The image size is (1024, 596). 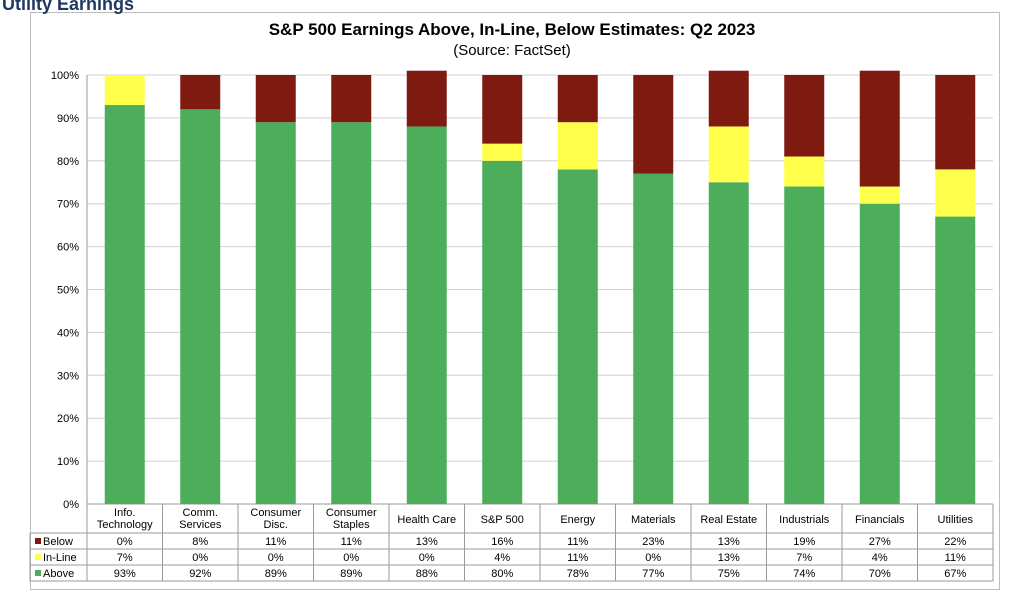 I want to click on x-category-label: S&P 500, so click(x=502, y=520).